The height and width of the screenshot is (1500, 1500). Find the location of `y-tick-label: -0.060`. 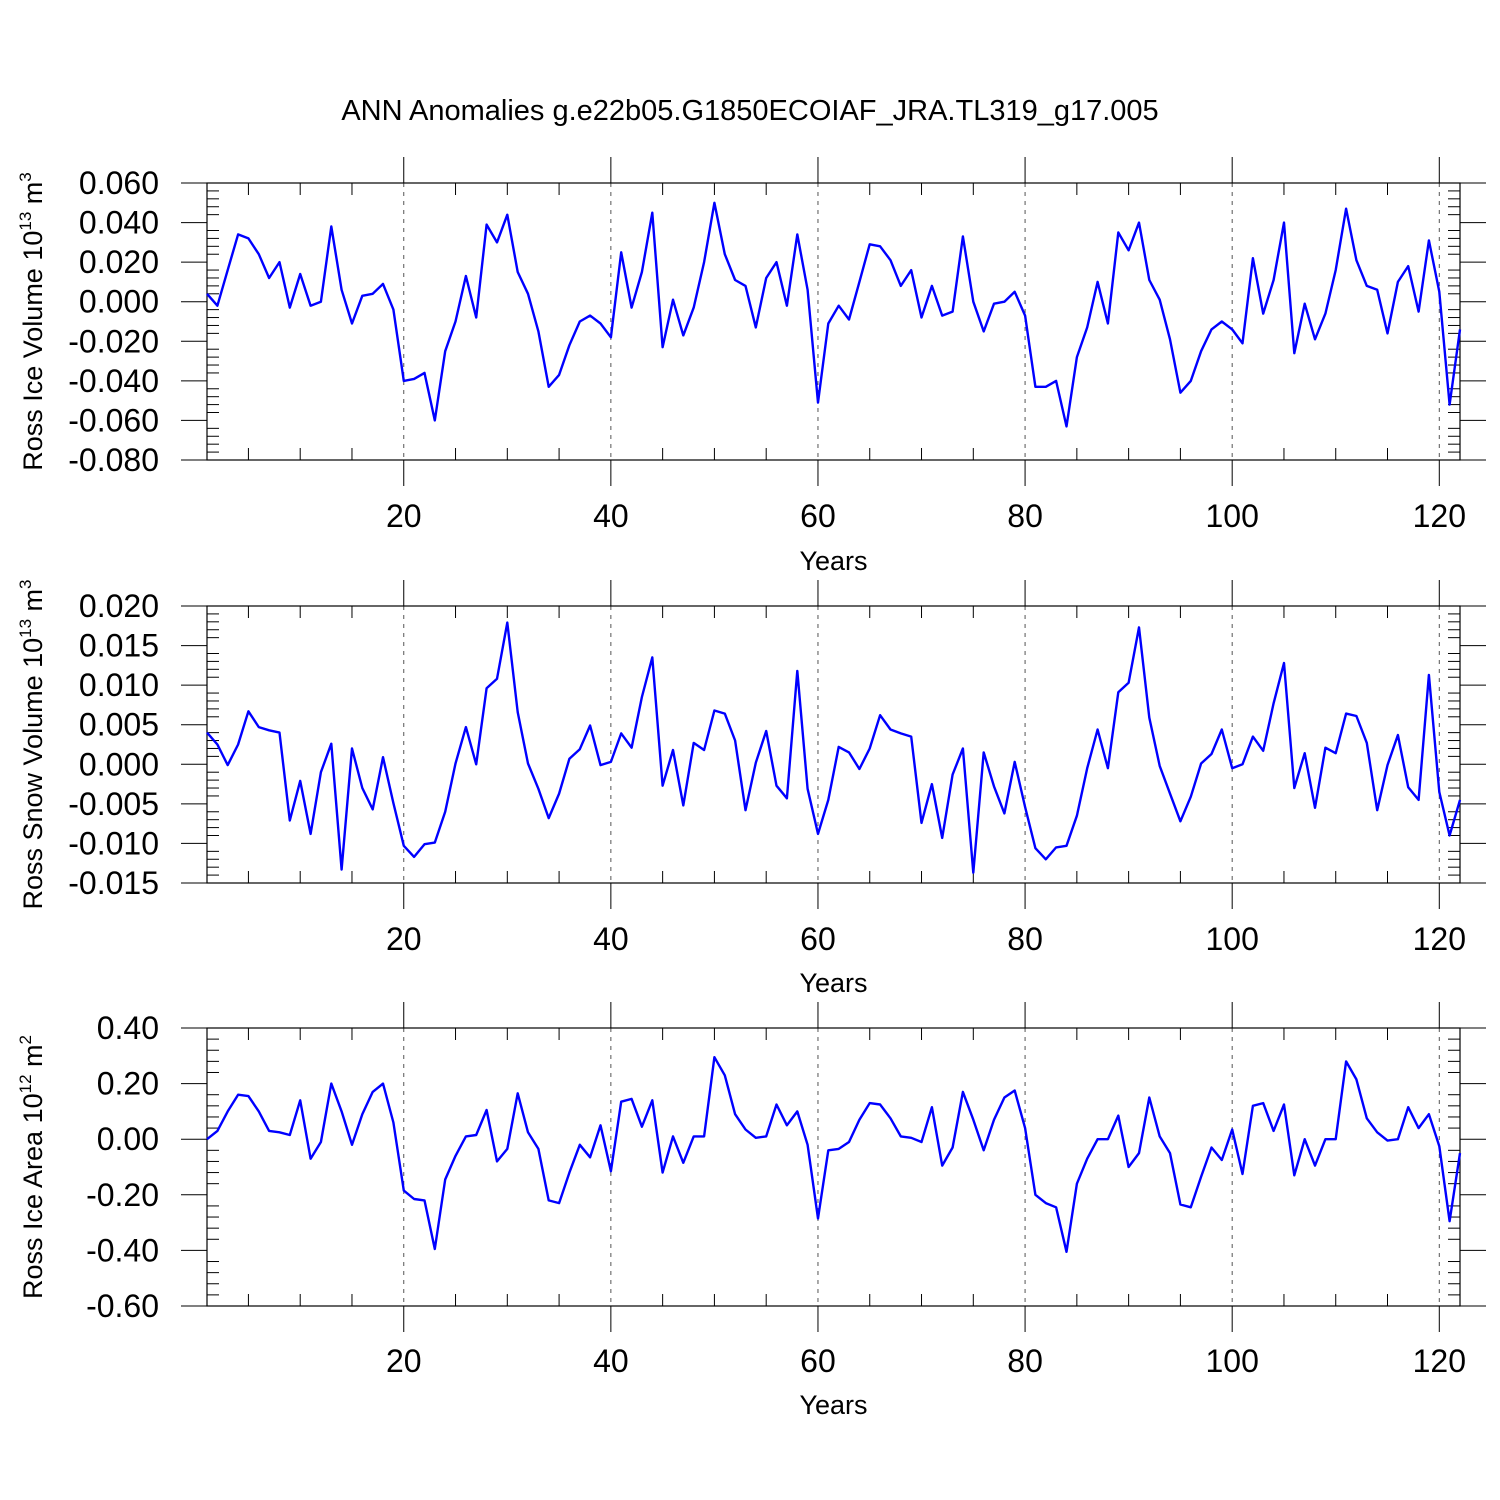

y-tick-label: -0.060 is located at coordinates (113, 420).